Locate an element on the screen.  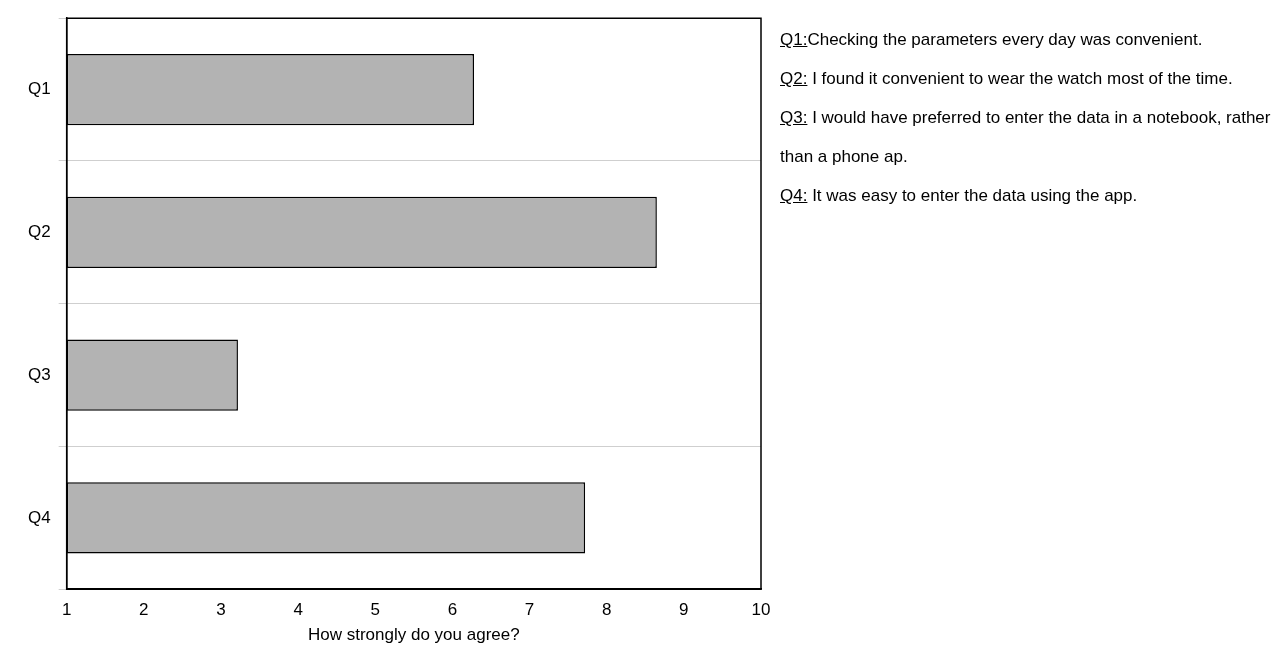
text: Q4: It was easy to enter the data using the app. is located at coordinates (959, 195).